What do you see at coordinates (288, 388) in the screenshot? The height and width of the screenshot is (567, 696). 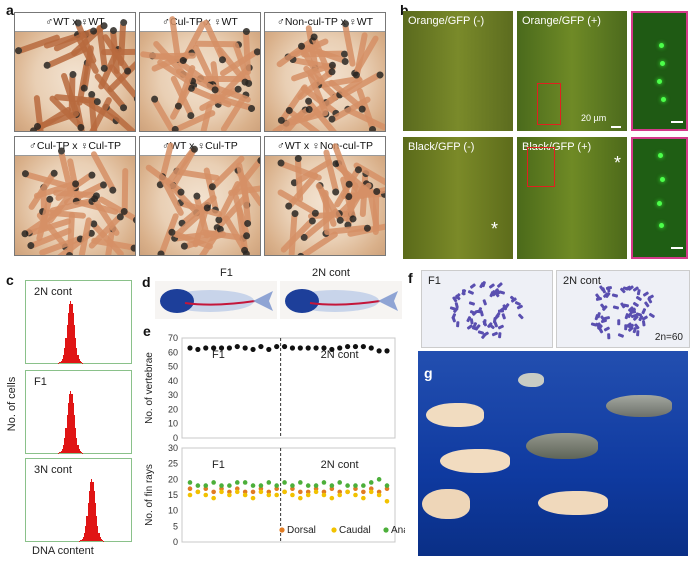 I see `plot-frame` at bounding box center [288, 388].